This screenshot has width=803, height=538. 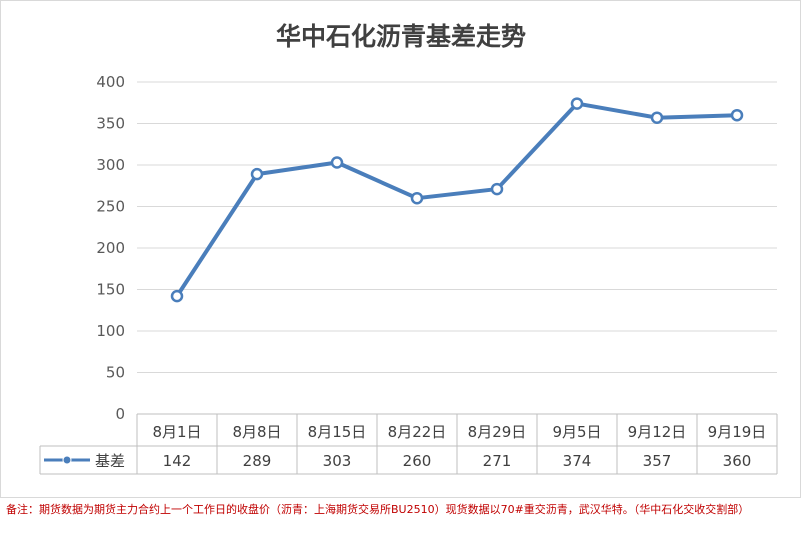 I want to click on data-table-value: 142, so click(x=177, y=461).